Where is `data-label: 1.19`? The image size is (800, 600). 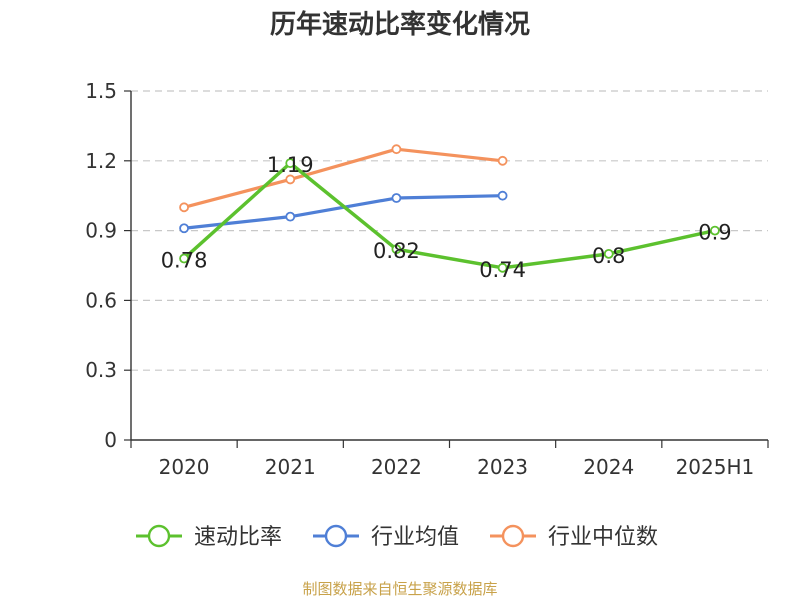
data-label: 1.19 is located at coordinates (290, 165).